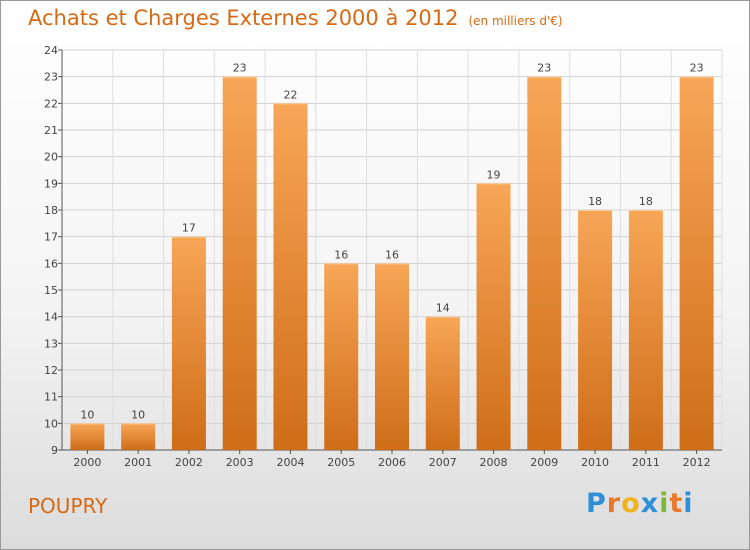 The image size is (750, 550). I want to click on data-label-2011: 18, so click(646, 201).